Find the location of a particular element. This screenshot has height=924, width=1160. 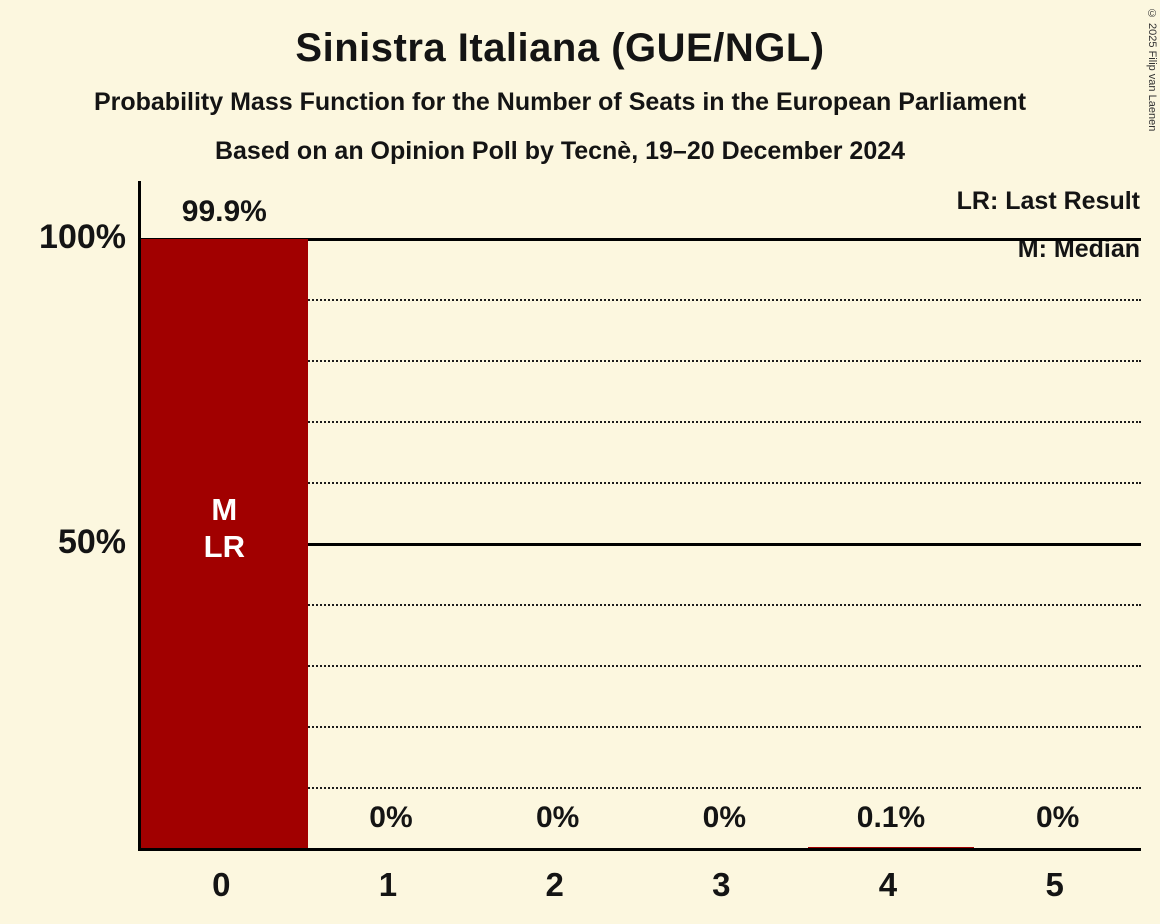

bar-annotations: M LR is located at coordinates (224, 528).